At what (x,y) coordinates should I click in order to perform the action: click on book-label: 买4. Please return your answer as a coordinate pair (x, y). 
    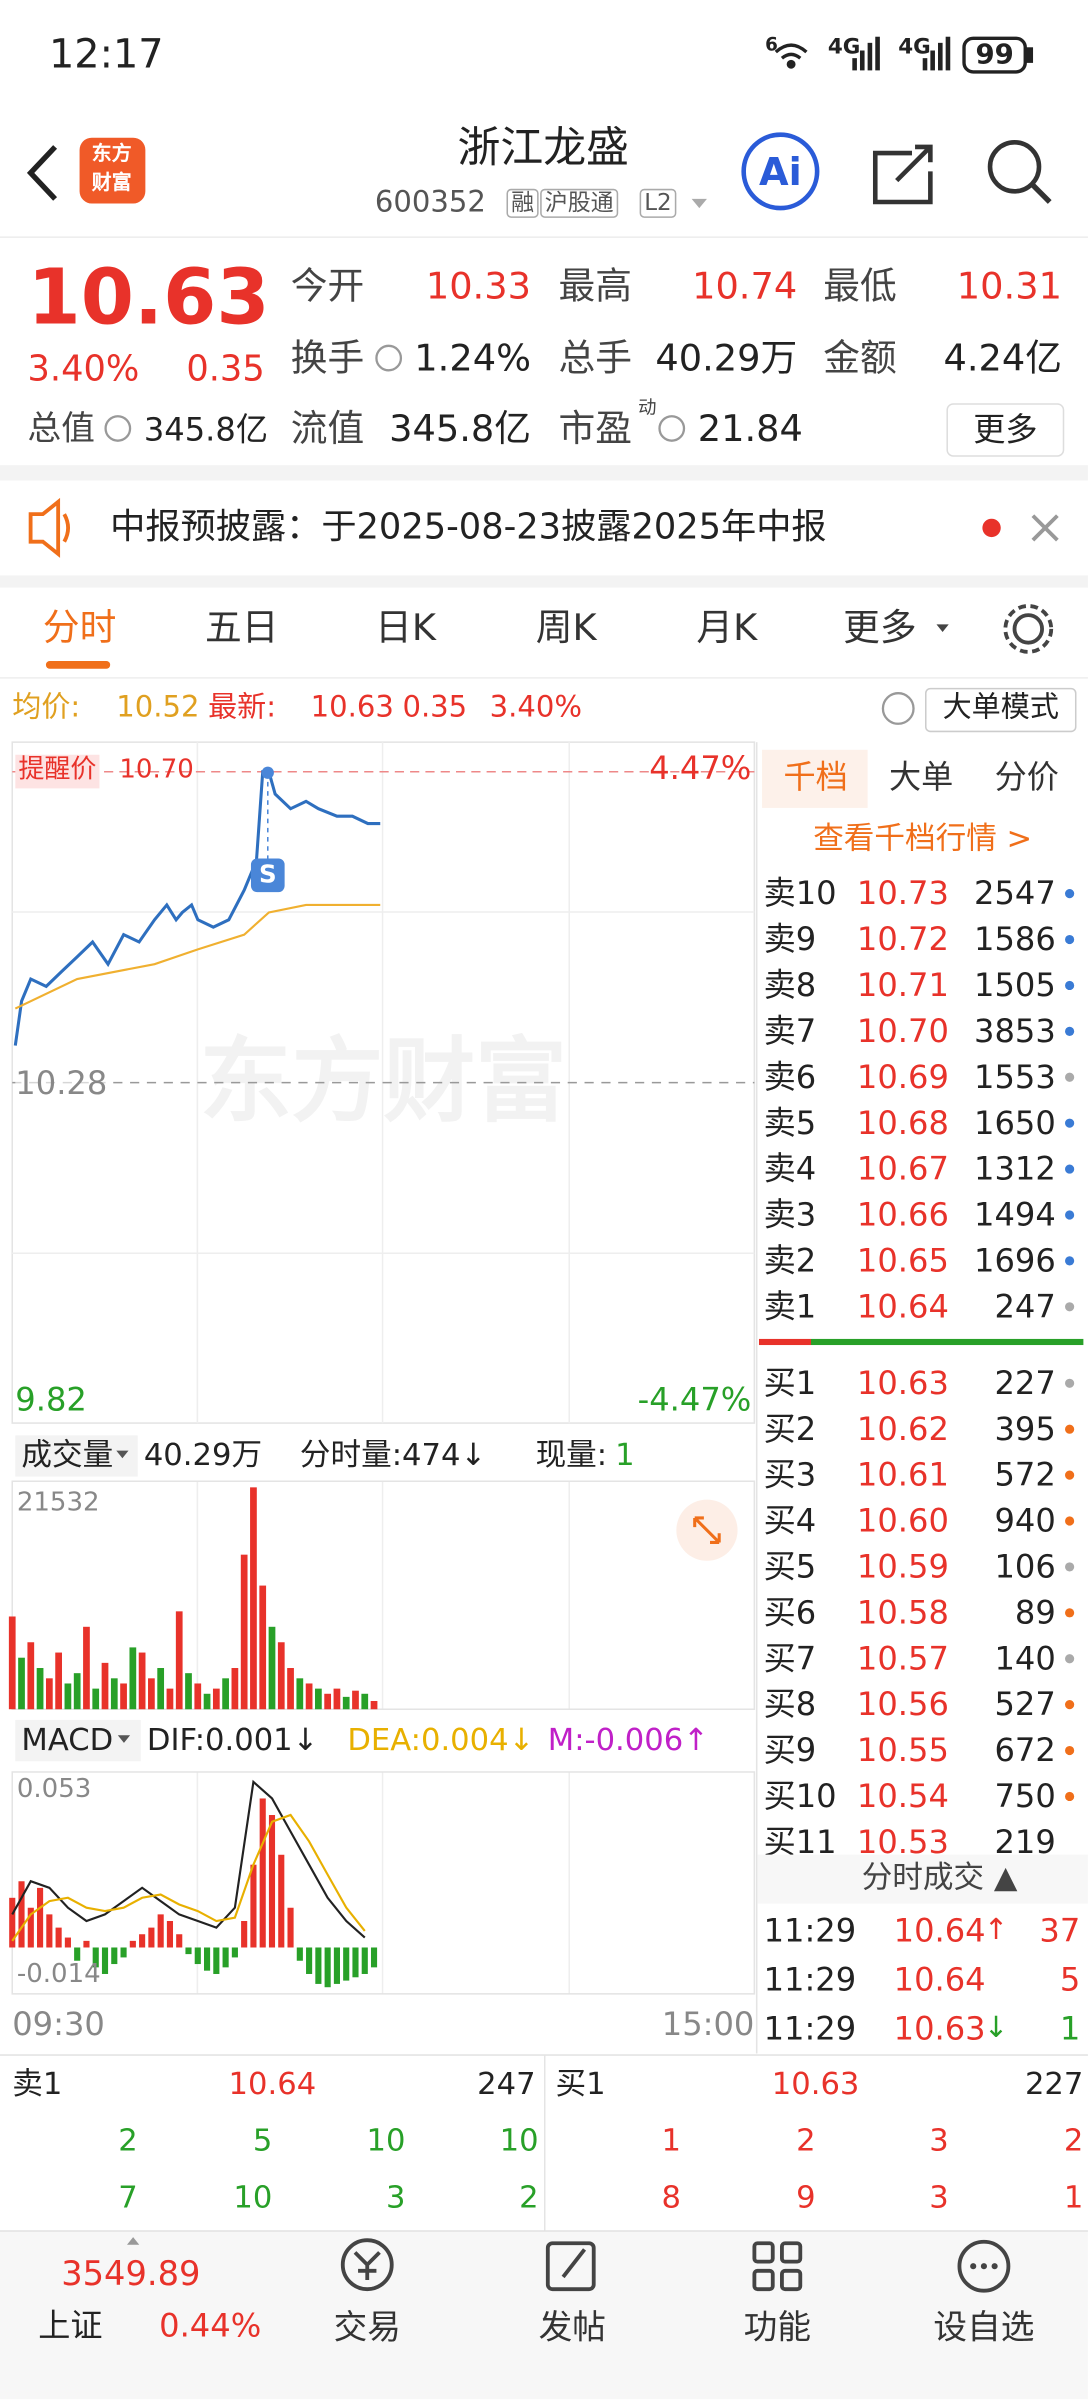
    Looking at the image, I should click on (790, 1521).